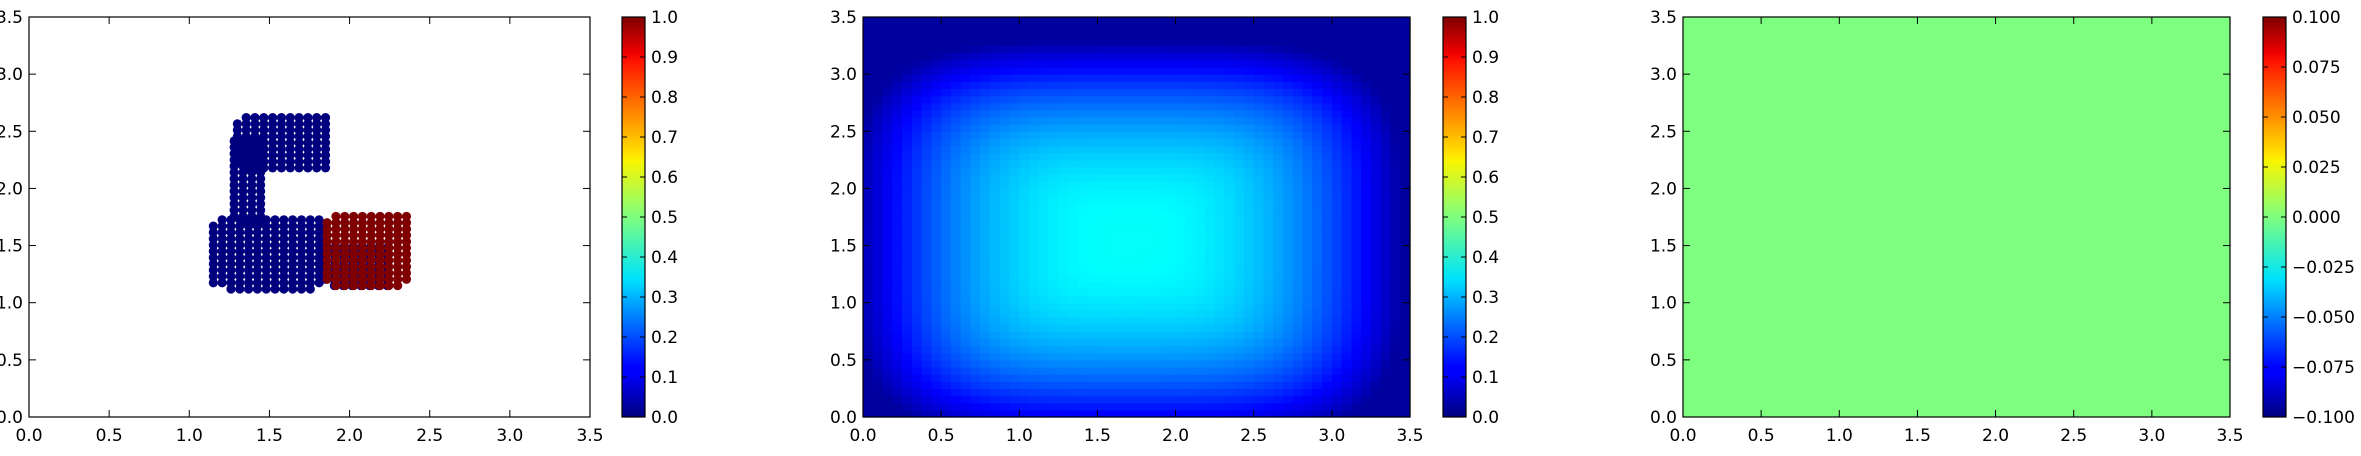 The height and width of the screenshot is (456, 2361). I want to click on colorbar-tick-label: −0.050, so click(2323, 318).